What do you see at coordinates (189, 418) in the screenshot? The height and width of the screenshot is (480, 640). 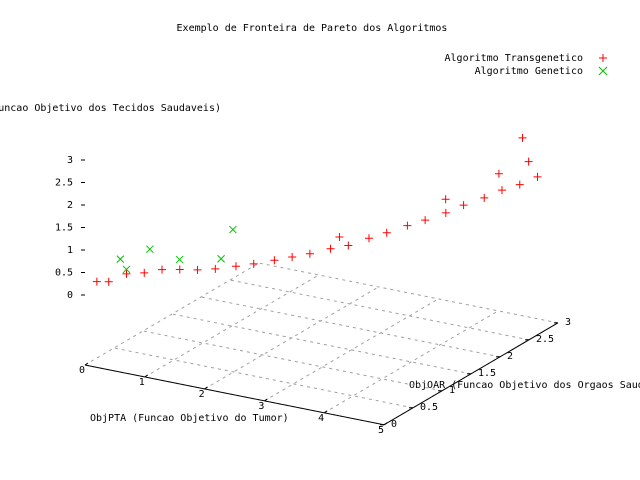 I see `x-axis-label: ObjPTA (Funcao Objetivo do Tumor)` at bounding box center [189, 418].